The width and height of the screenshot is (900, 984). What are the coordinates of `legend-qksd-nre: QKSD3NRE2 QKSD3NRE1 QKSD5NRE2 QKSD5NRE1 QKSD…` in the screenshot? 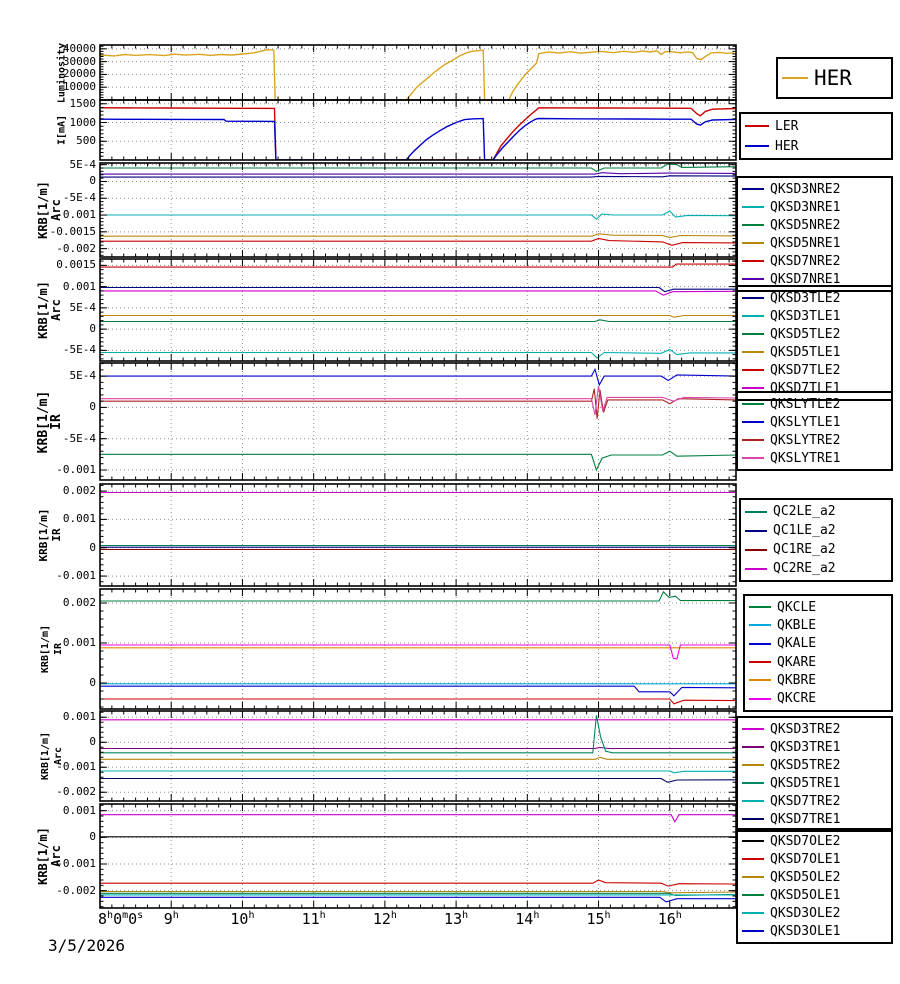 It's located at (814, 234).